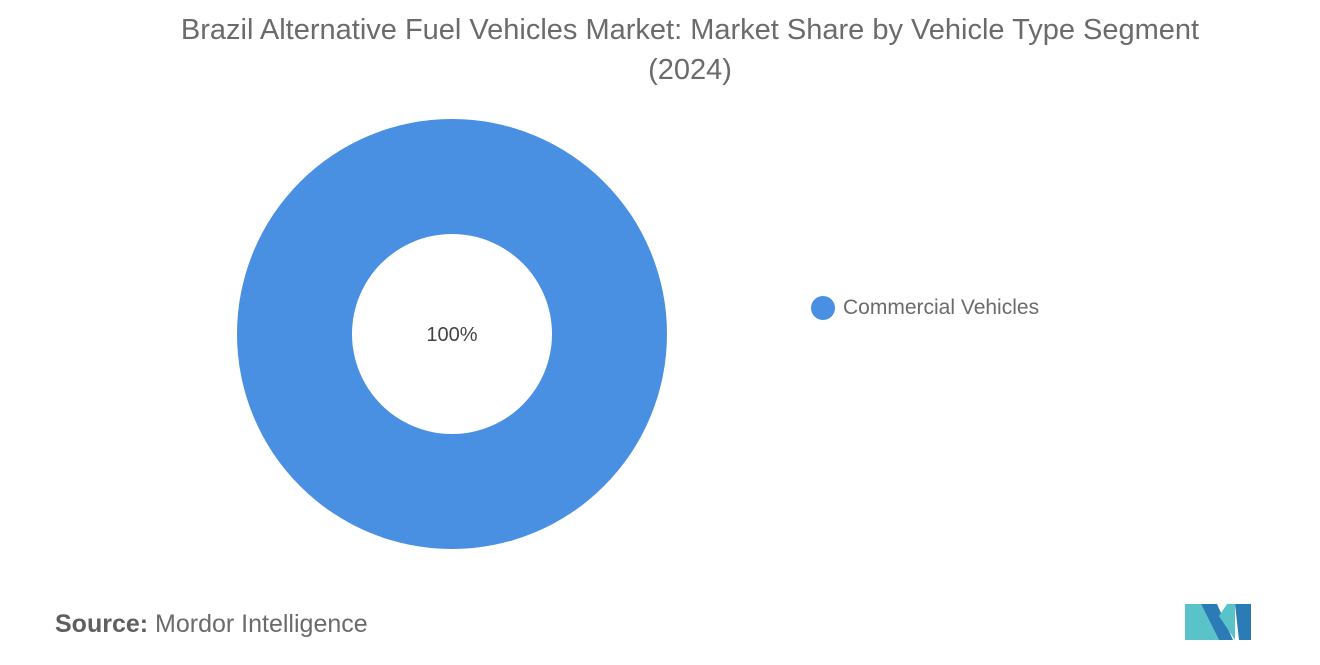 The height and width of the screenshot is (665, 1320). I want to click on legend: Commercial Vehicles, so click(925, 308).